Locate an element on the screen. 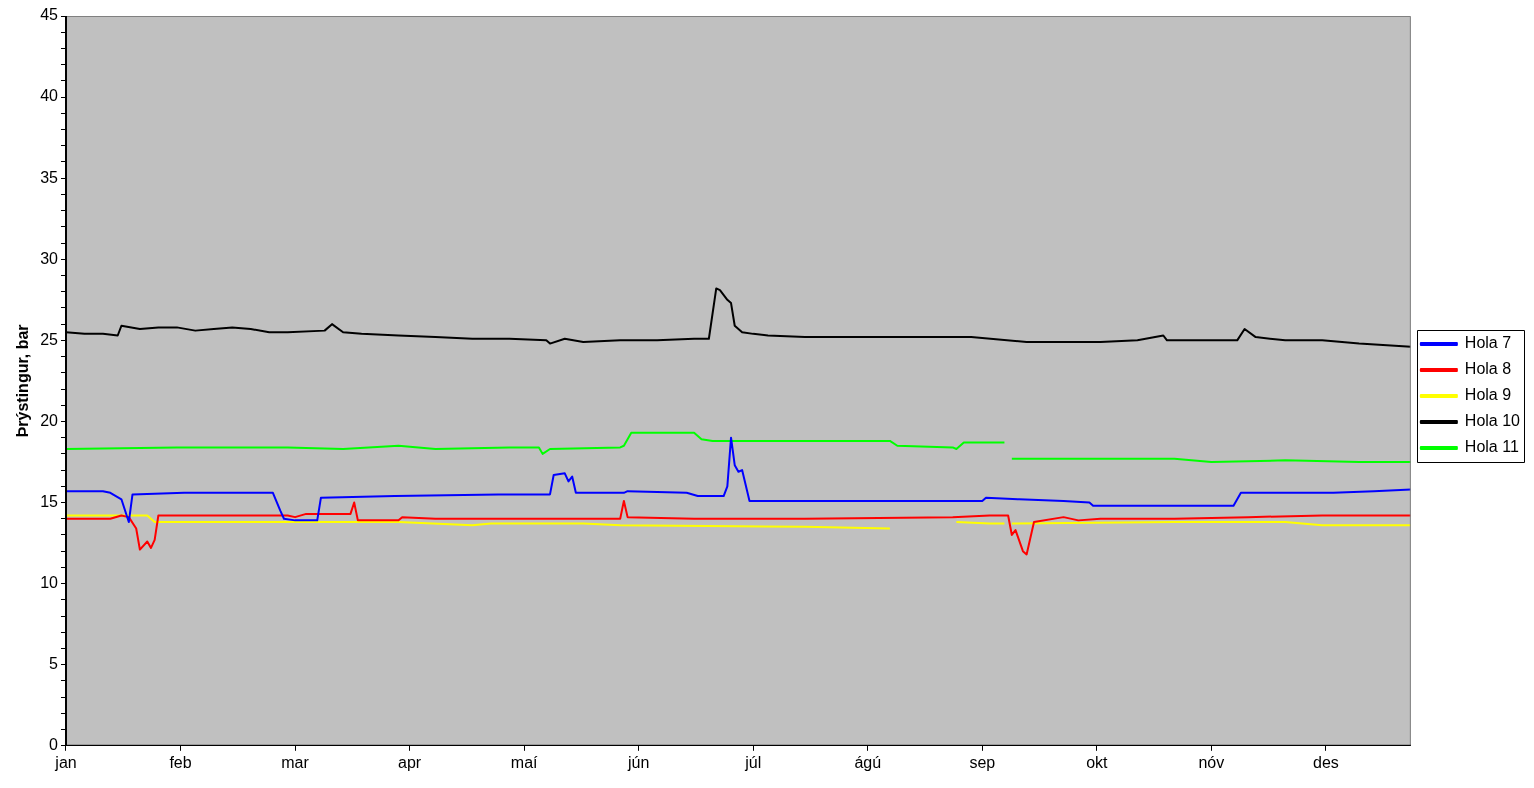 This screenshot has height=788, width=1534. legend-label: Hola 11 is located at coordinates (1491, 447).